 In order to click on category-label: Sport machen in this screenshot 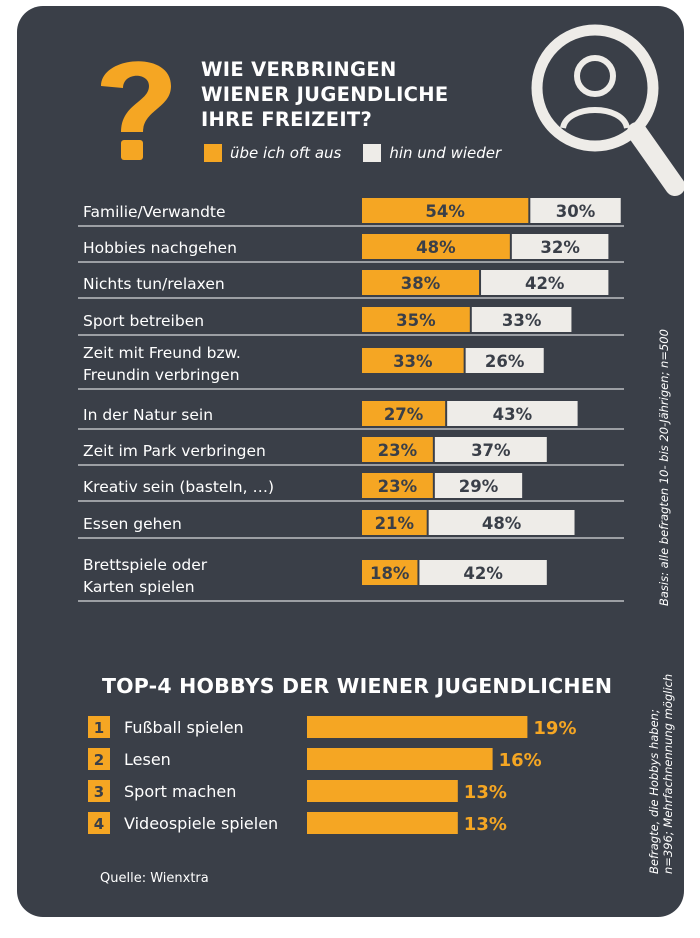, I will do `click(180, 791)`.